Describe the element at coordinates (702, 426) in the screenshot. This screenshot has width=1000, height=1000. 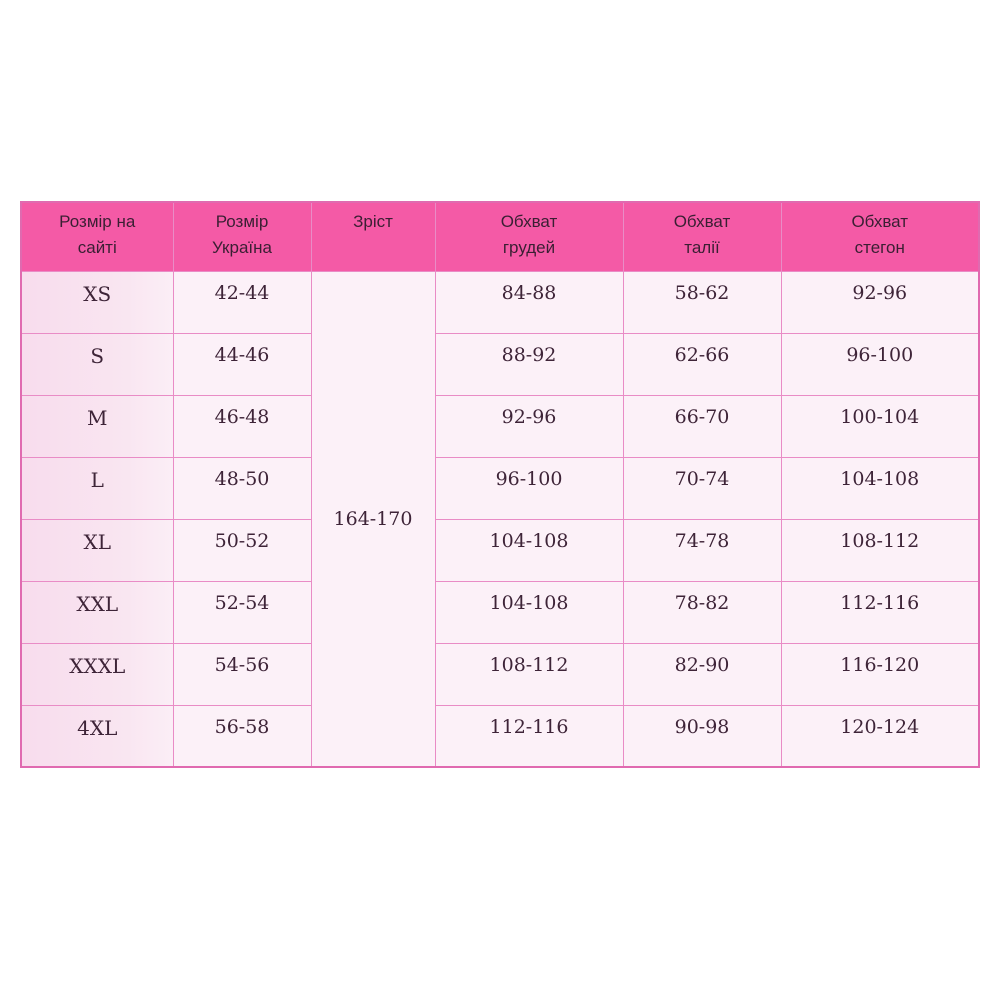
I see `cell-waist: 66-70` at that location.